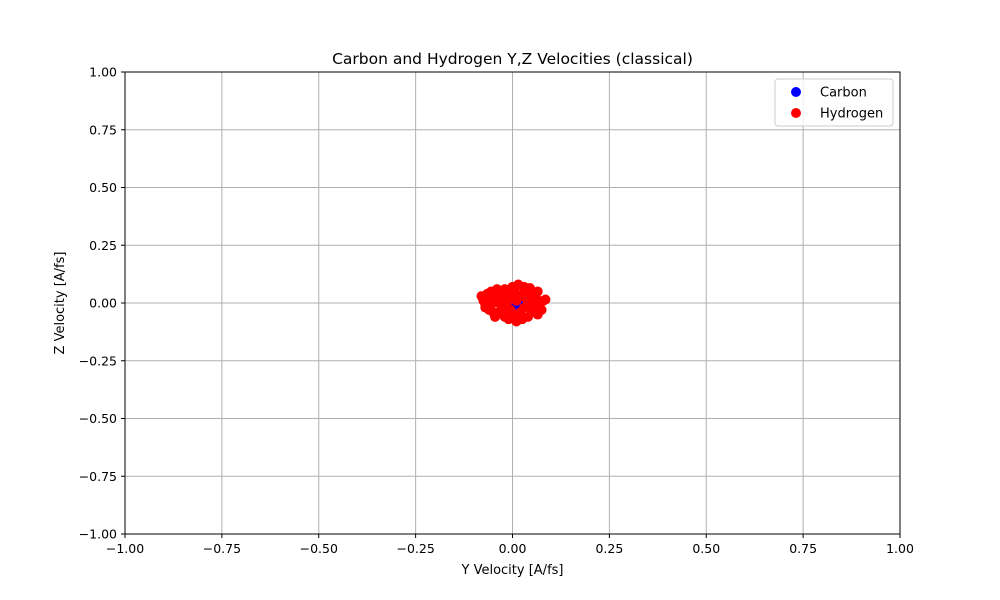  What do you see at coordinates (843, 93) in the screenshot?
I see `legend-label-carbon: Carbon` at bounding box center [843, 93].